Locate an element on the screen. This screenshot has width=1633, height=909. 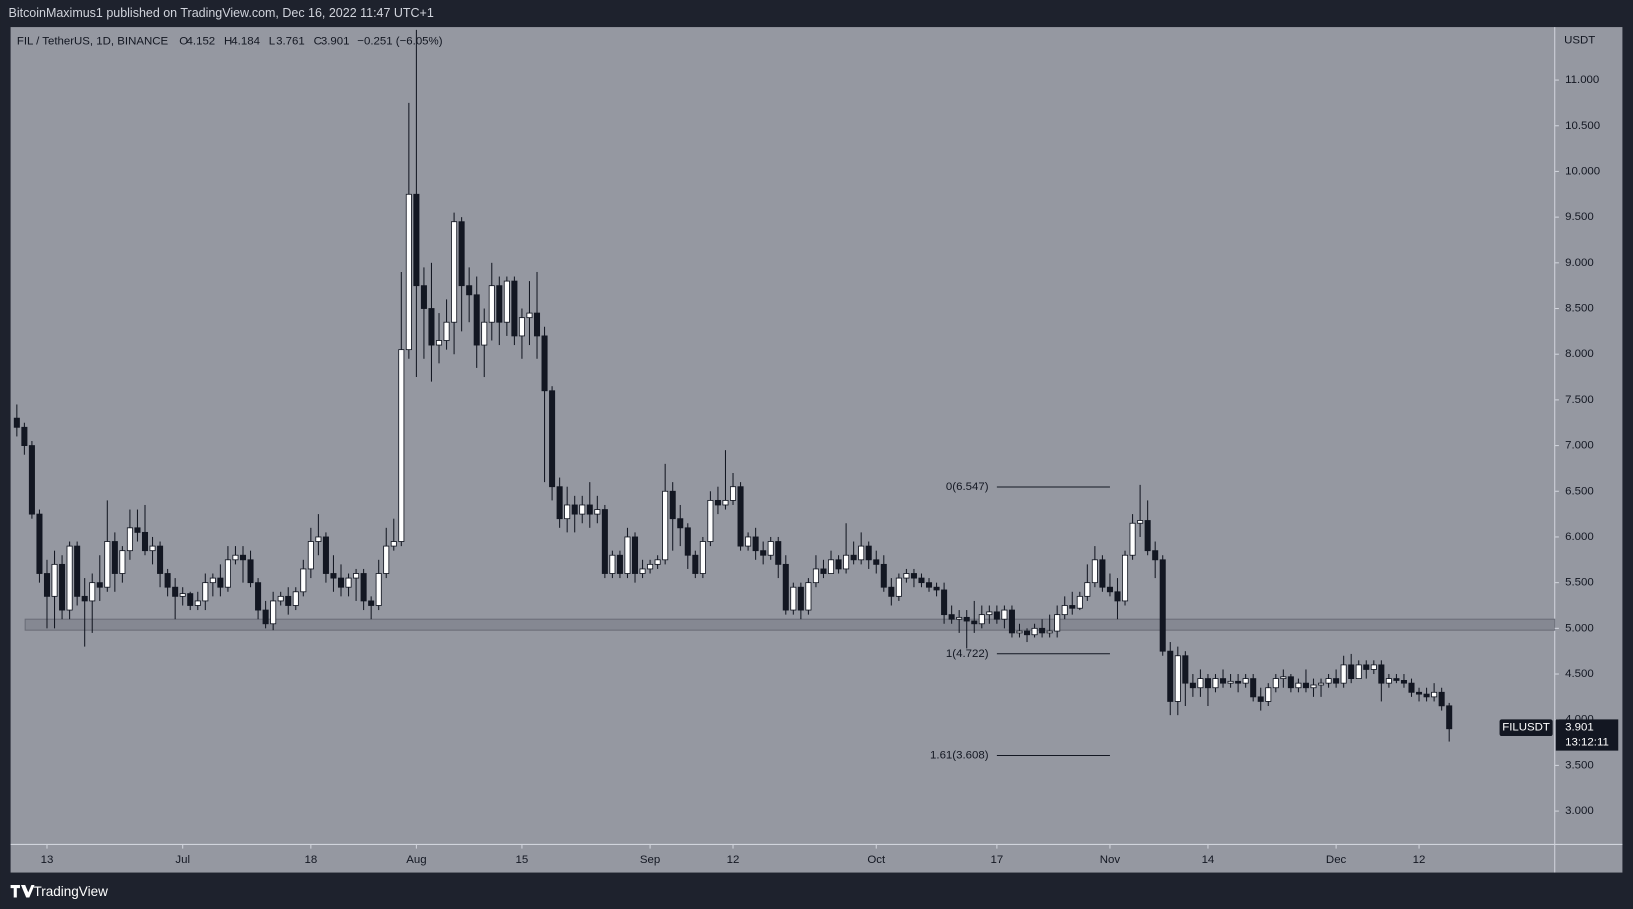
brand-name: TradingView is located at coordinates (70, 891).